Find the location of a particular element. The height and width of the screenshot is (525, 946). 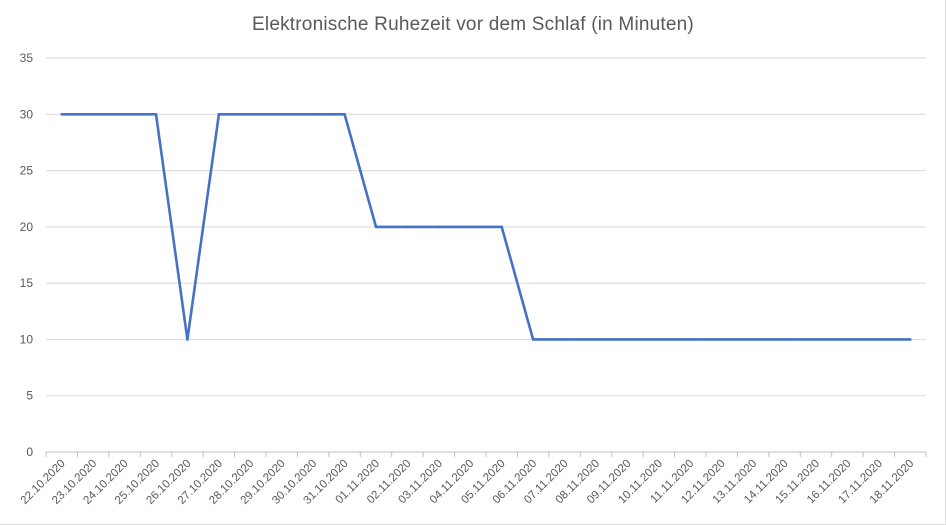

y-tick-label: 30 is located at coordinates (27, 114).